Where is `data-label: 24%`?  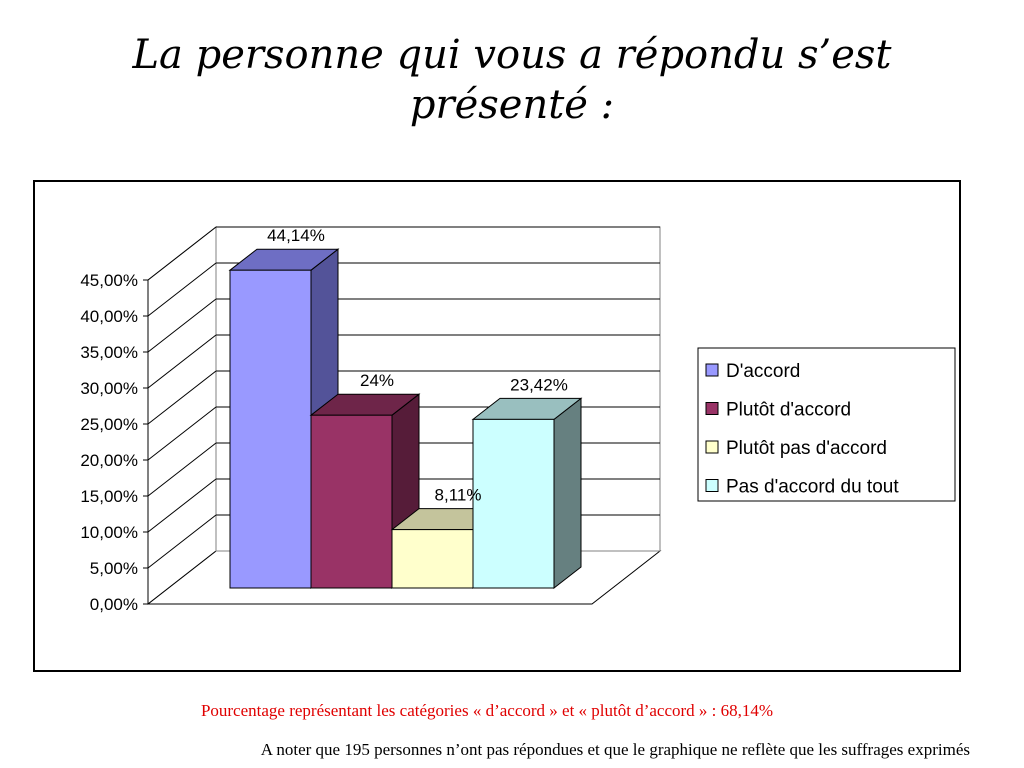 data-label: 24% is located at coordinates (377, 380).